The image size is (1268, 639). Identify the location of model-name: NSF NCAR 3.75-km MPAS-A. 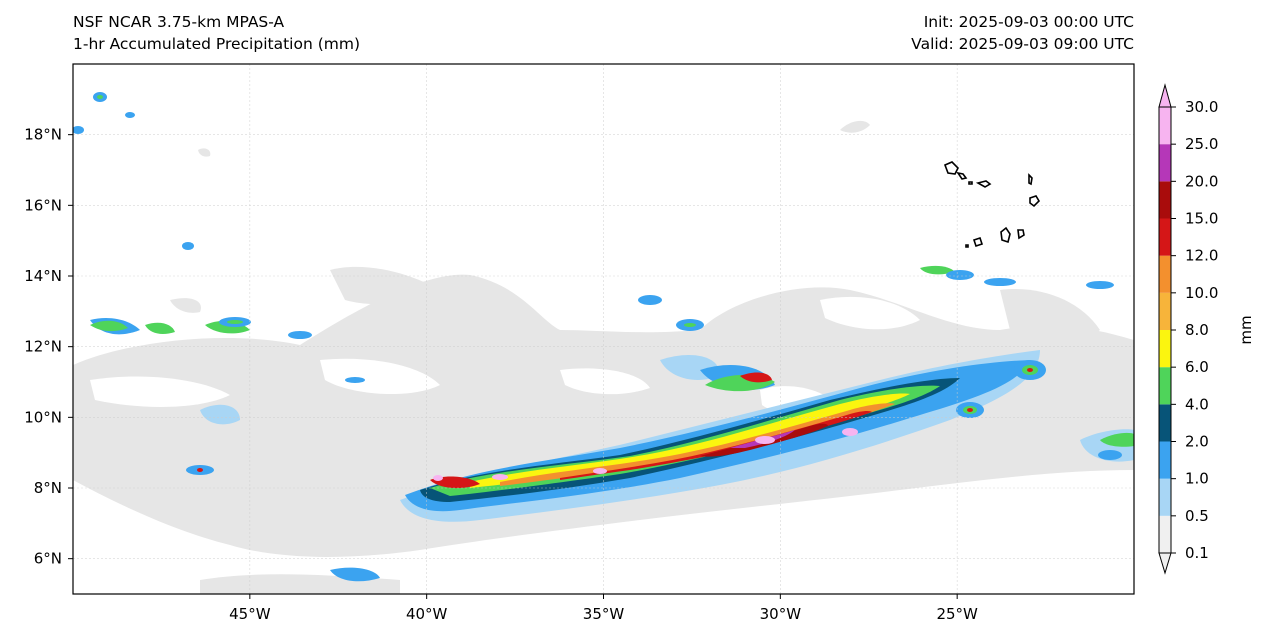
(179, 22).